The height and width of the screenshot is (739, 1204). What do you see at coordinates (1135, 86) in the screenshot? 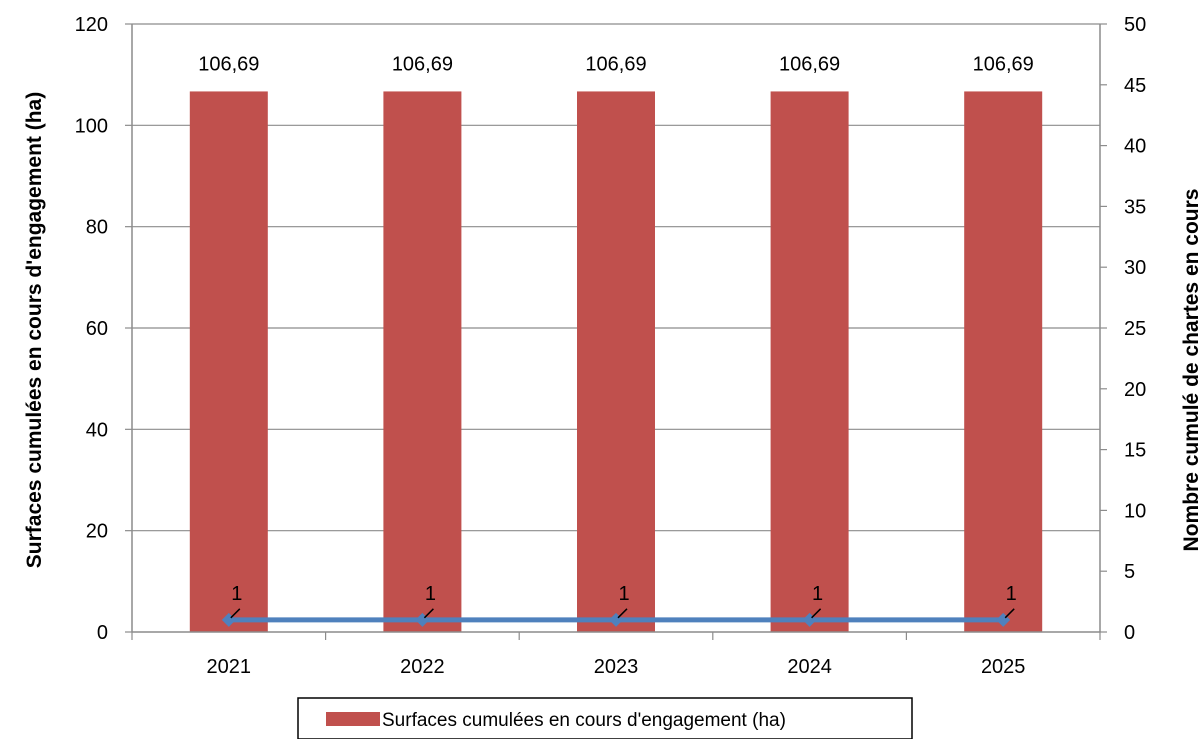
I see `y2-tick-label: 45` at bounding box center [1135, 86].